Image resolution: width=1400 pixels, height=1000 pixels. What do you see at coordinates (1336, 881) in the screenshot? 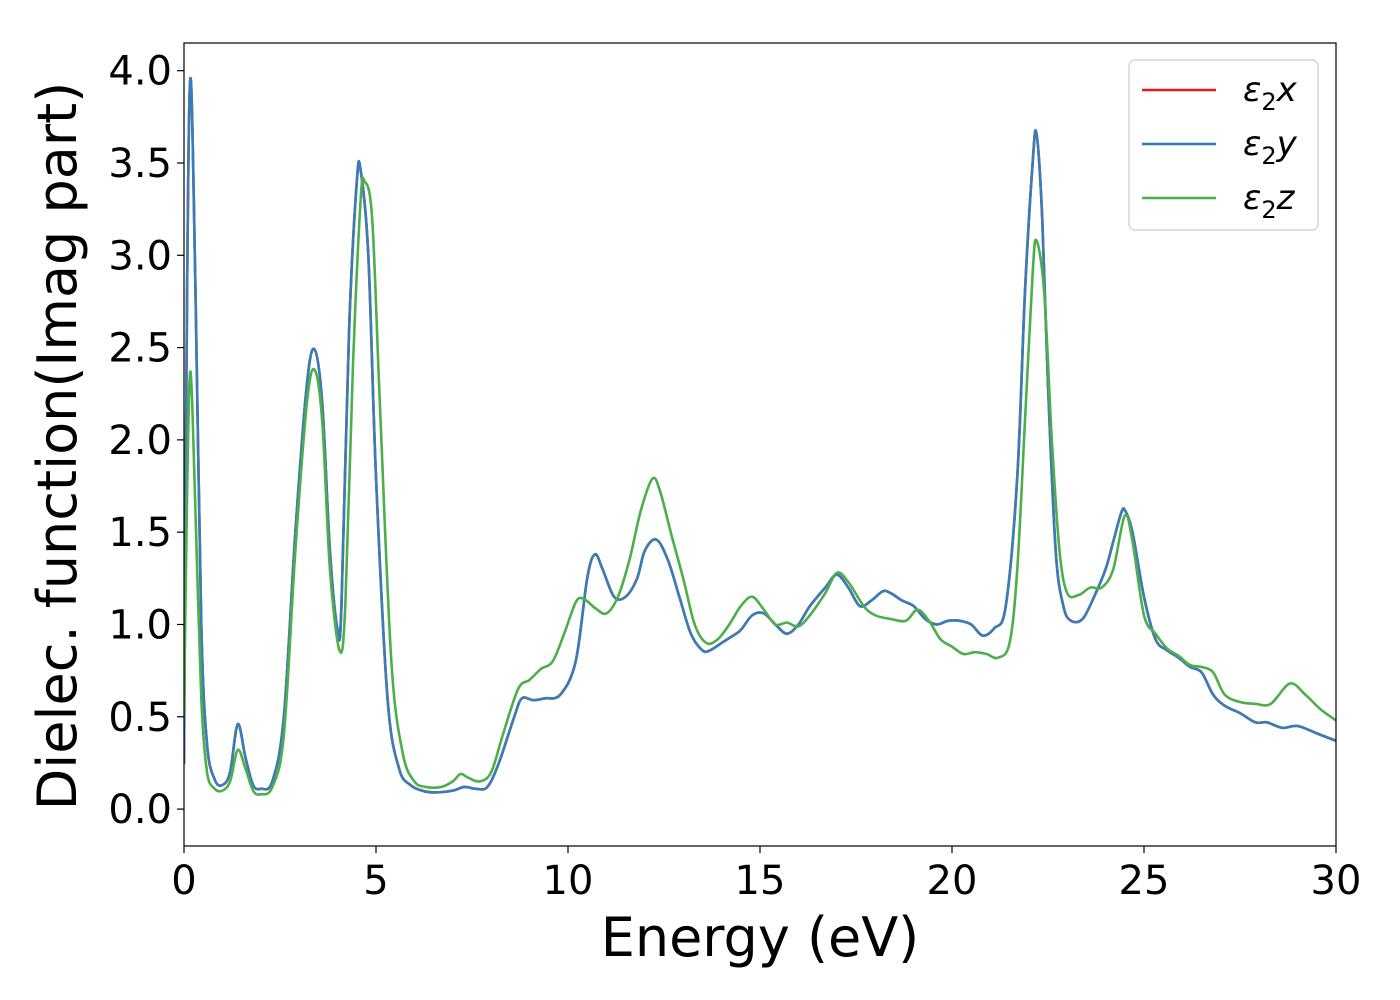
I see `x-tick-label: 30` at bounding box center [1336, 881].